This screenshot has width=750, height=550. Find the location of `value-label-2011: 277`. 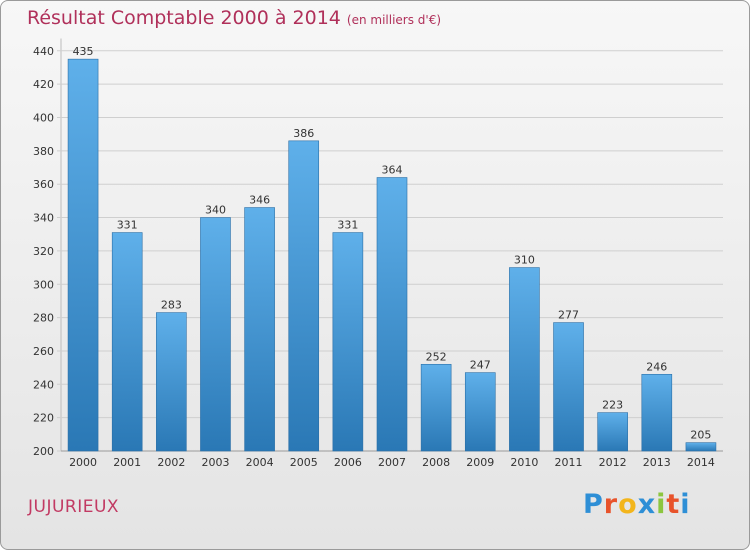

value-label-2011: 277 is located at coordinates (568, 315).